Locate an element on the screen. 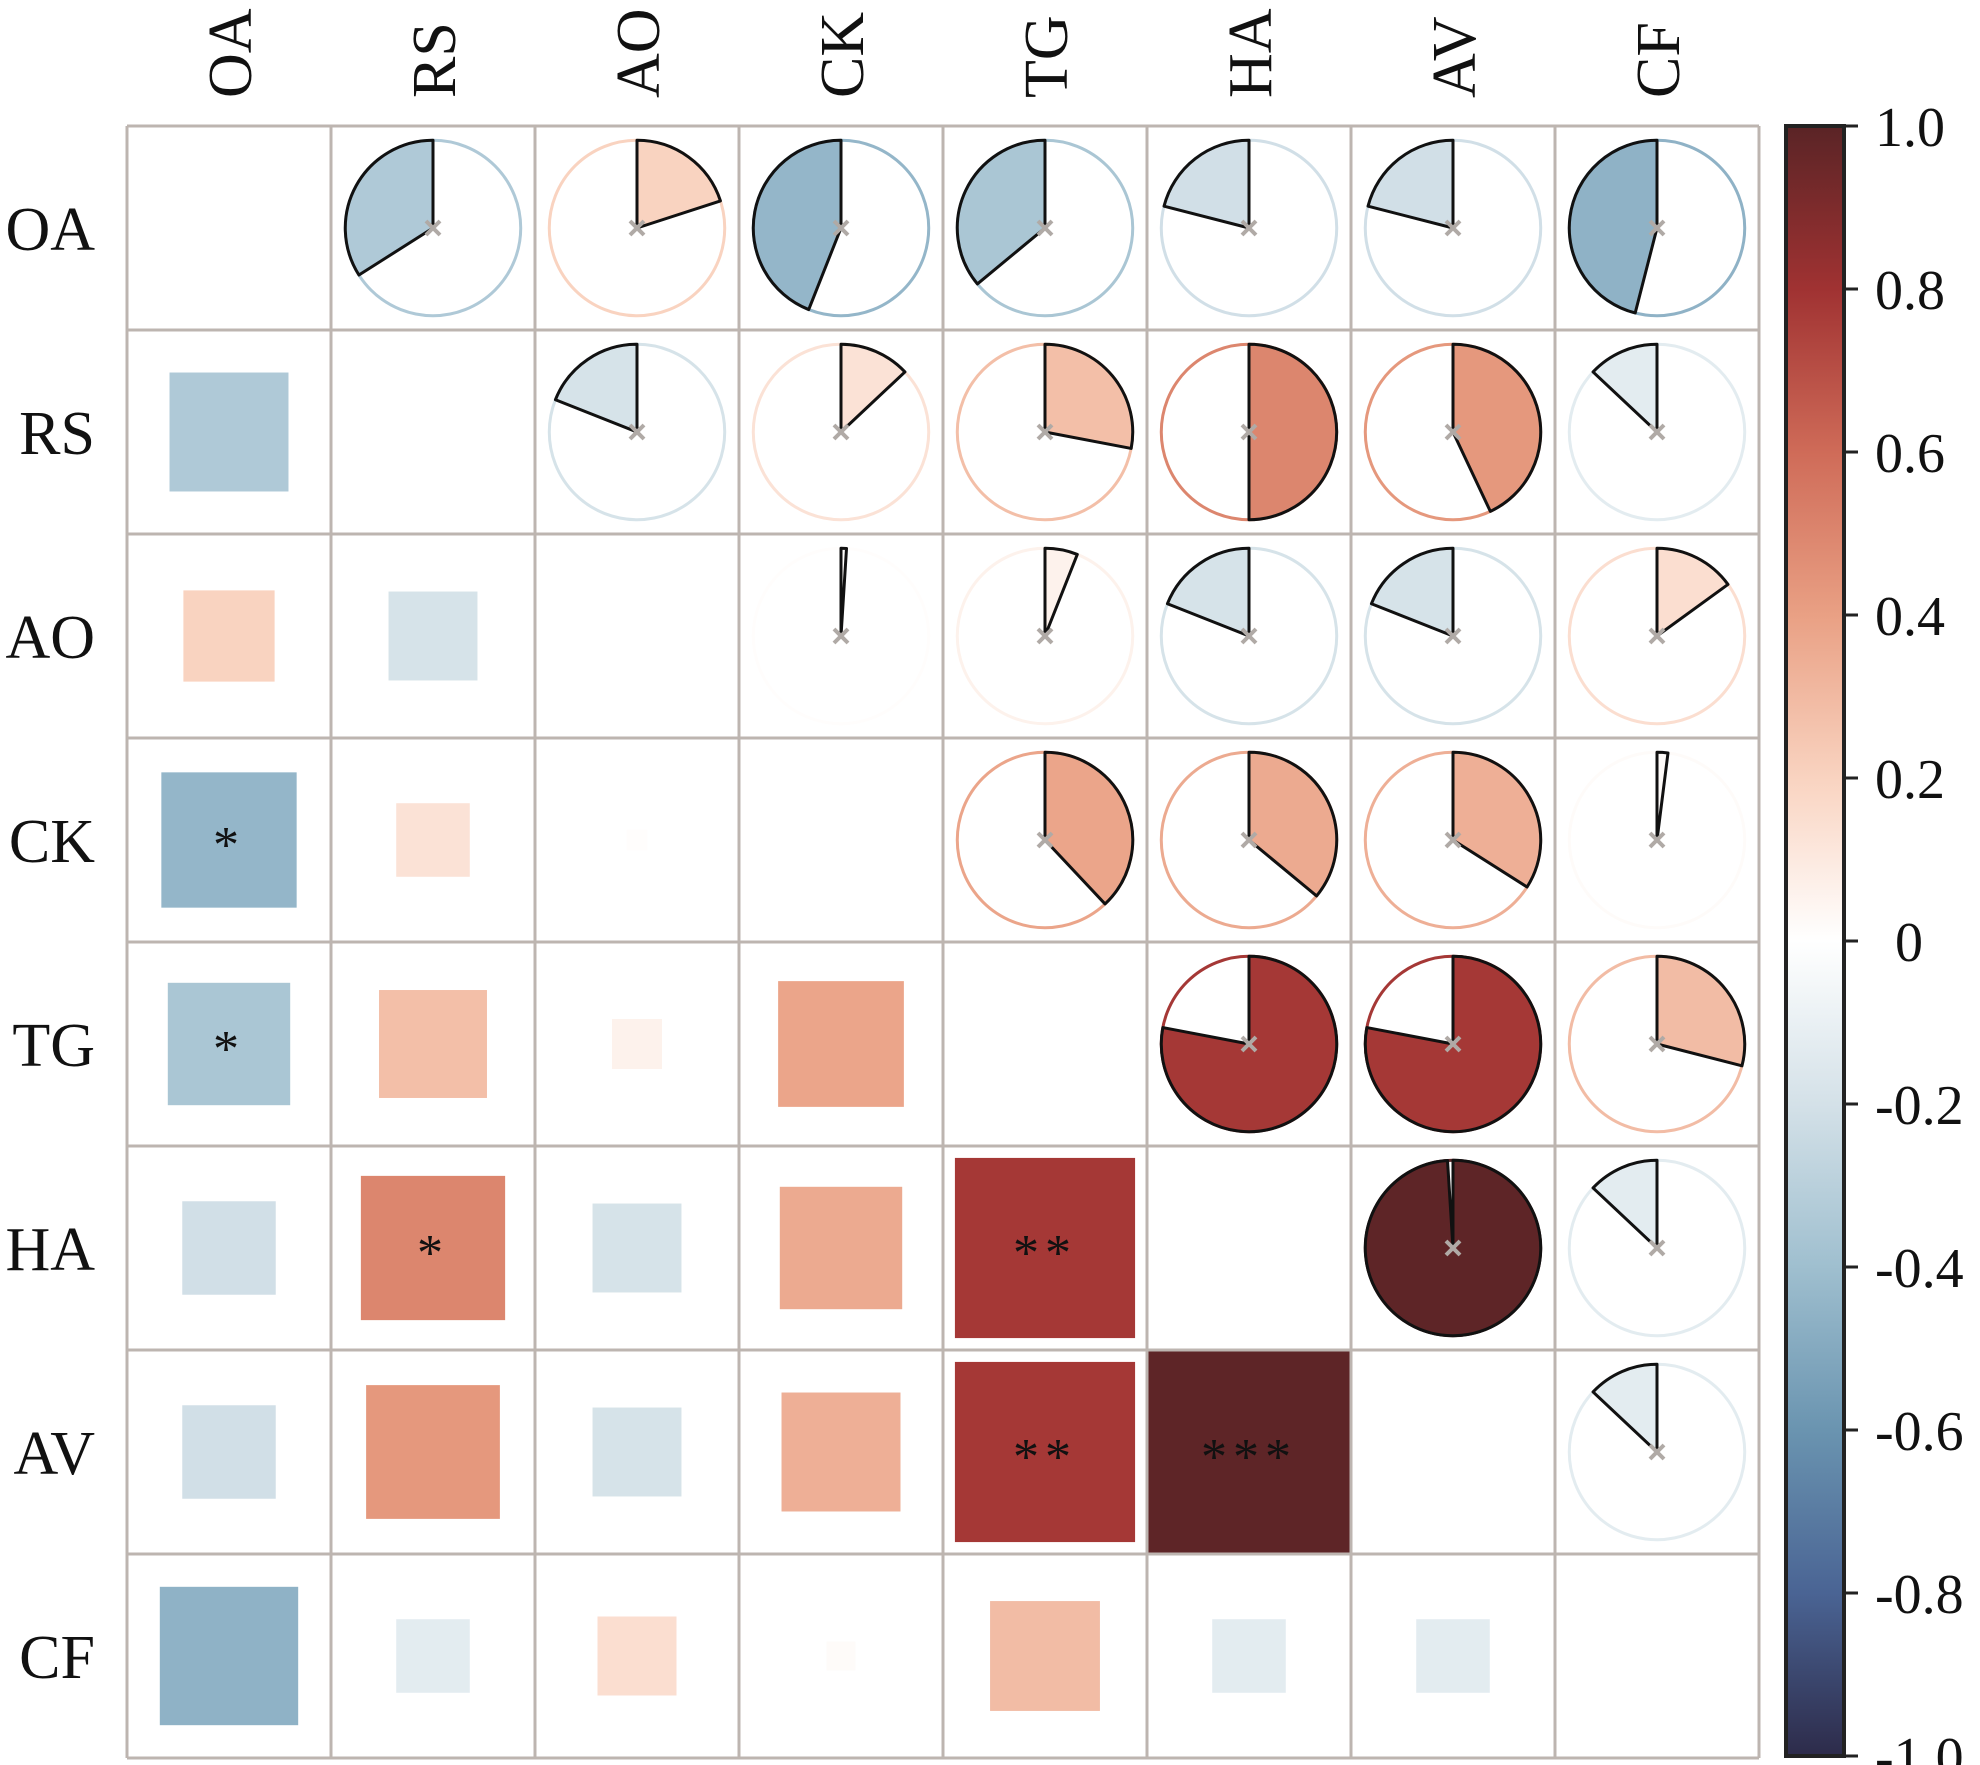 Image resolution: width=1980 pixels, height=1765 pixels. colorbar-tick-label: -0.4 is located at coordinates (1919, 1269).